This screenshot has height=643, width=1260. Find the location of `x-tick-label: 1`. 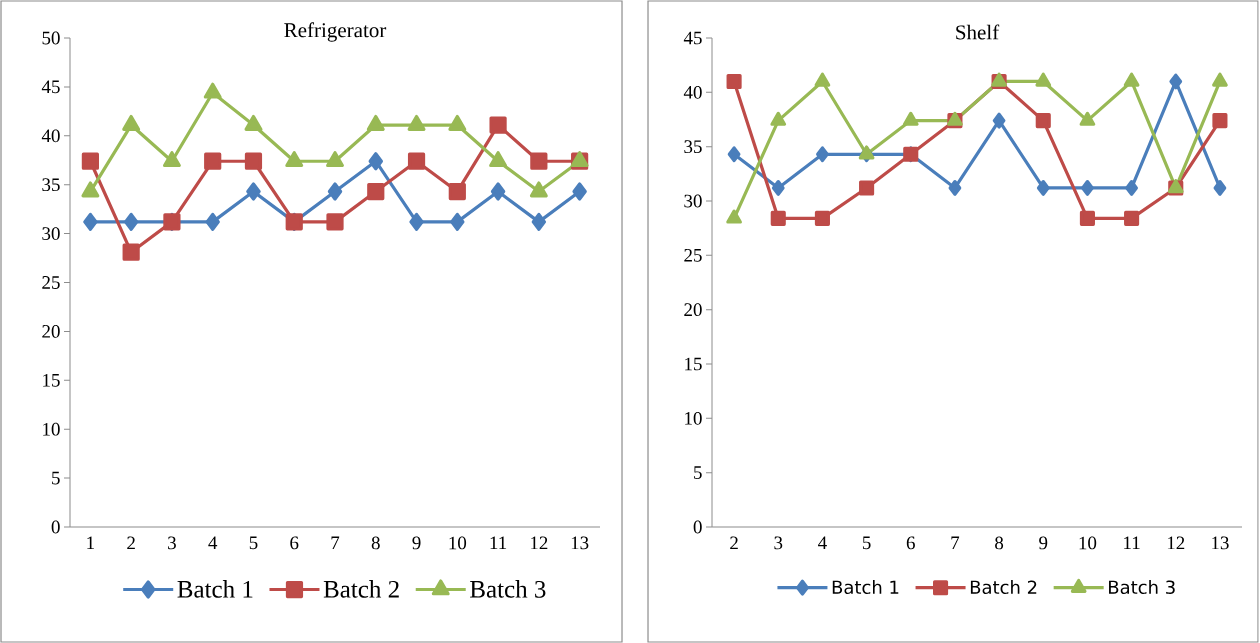

x-tick-label: 1 is located at coordinates (90, 543).